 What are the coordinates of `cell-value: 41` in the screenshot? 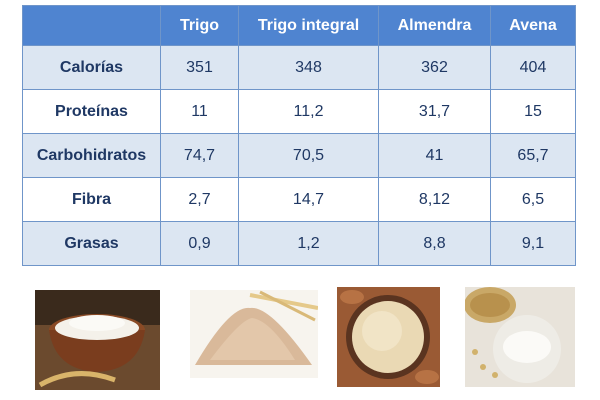 It's located at (434, 155).